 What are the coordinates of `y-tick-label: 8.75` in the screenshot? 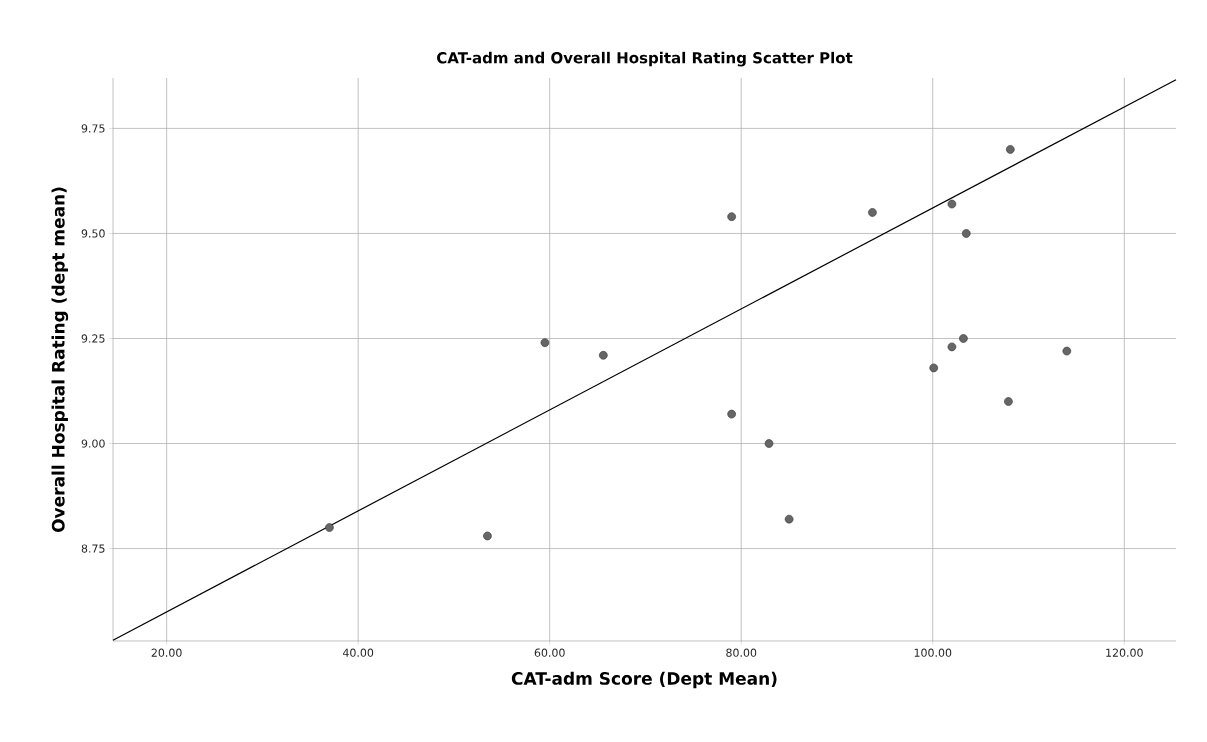 It's located at (93, 548).